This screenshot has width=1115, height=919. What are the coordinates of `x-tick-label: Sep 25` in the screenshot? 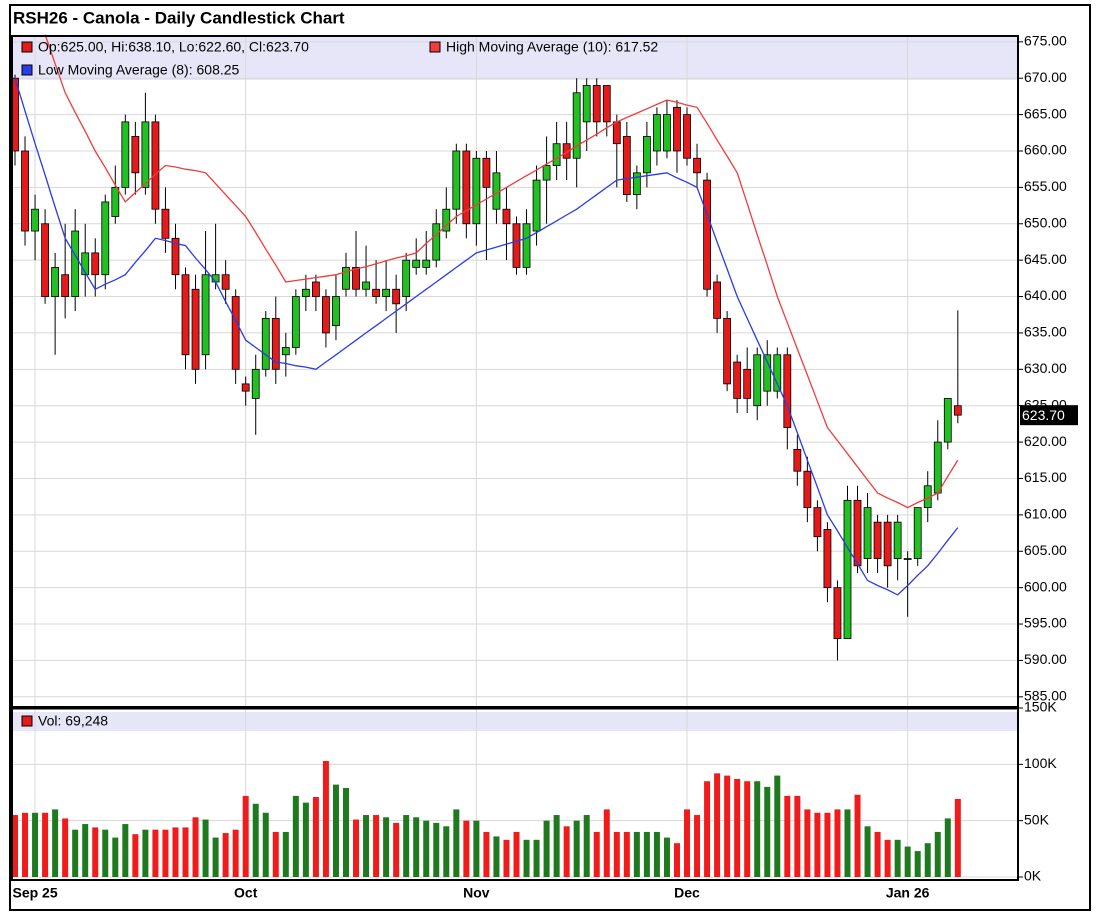 It's located at (34, 893).